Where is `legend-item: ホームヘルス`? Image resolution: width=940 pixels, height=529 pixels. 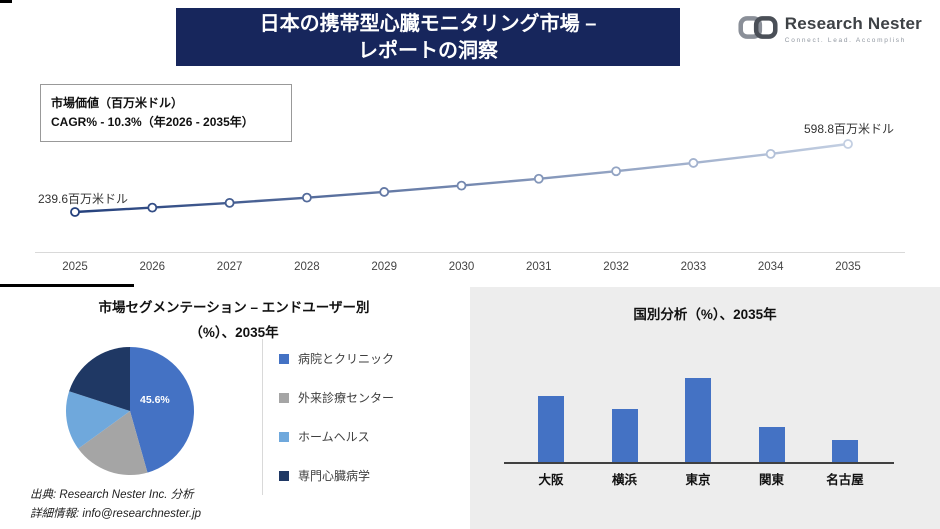
legend-item: ホームヘルス is located at coordinates (369, 436).